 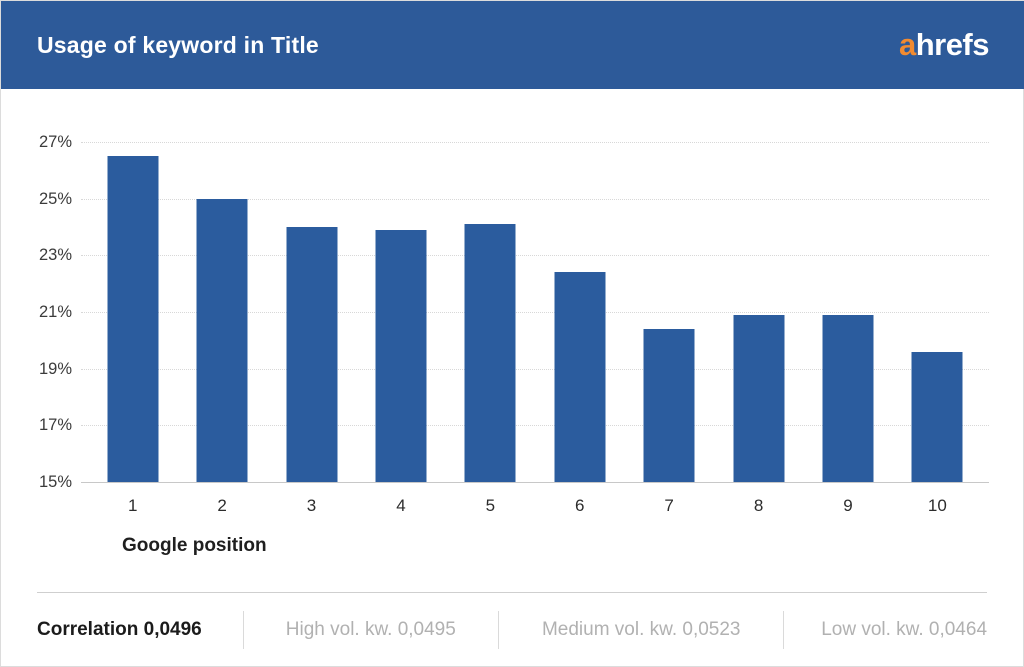 What do you see at coordinates (311, 505) in the screenshot?
I see `x-axis-tick: 3` at bounding box center [311, 505].